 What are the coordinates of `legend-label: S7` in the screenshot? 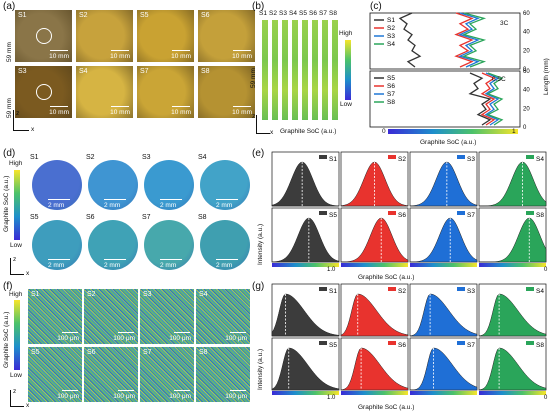 It's located at (391, 94).